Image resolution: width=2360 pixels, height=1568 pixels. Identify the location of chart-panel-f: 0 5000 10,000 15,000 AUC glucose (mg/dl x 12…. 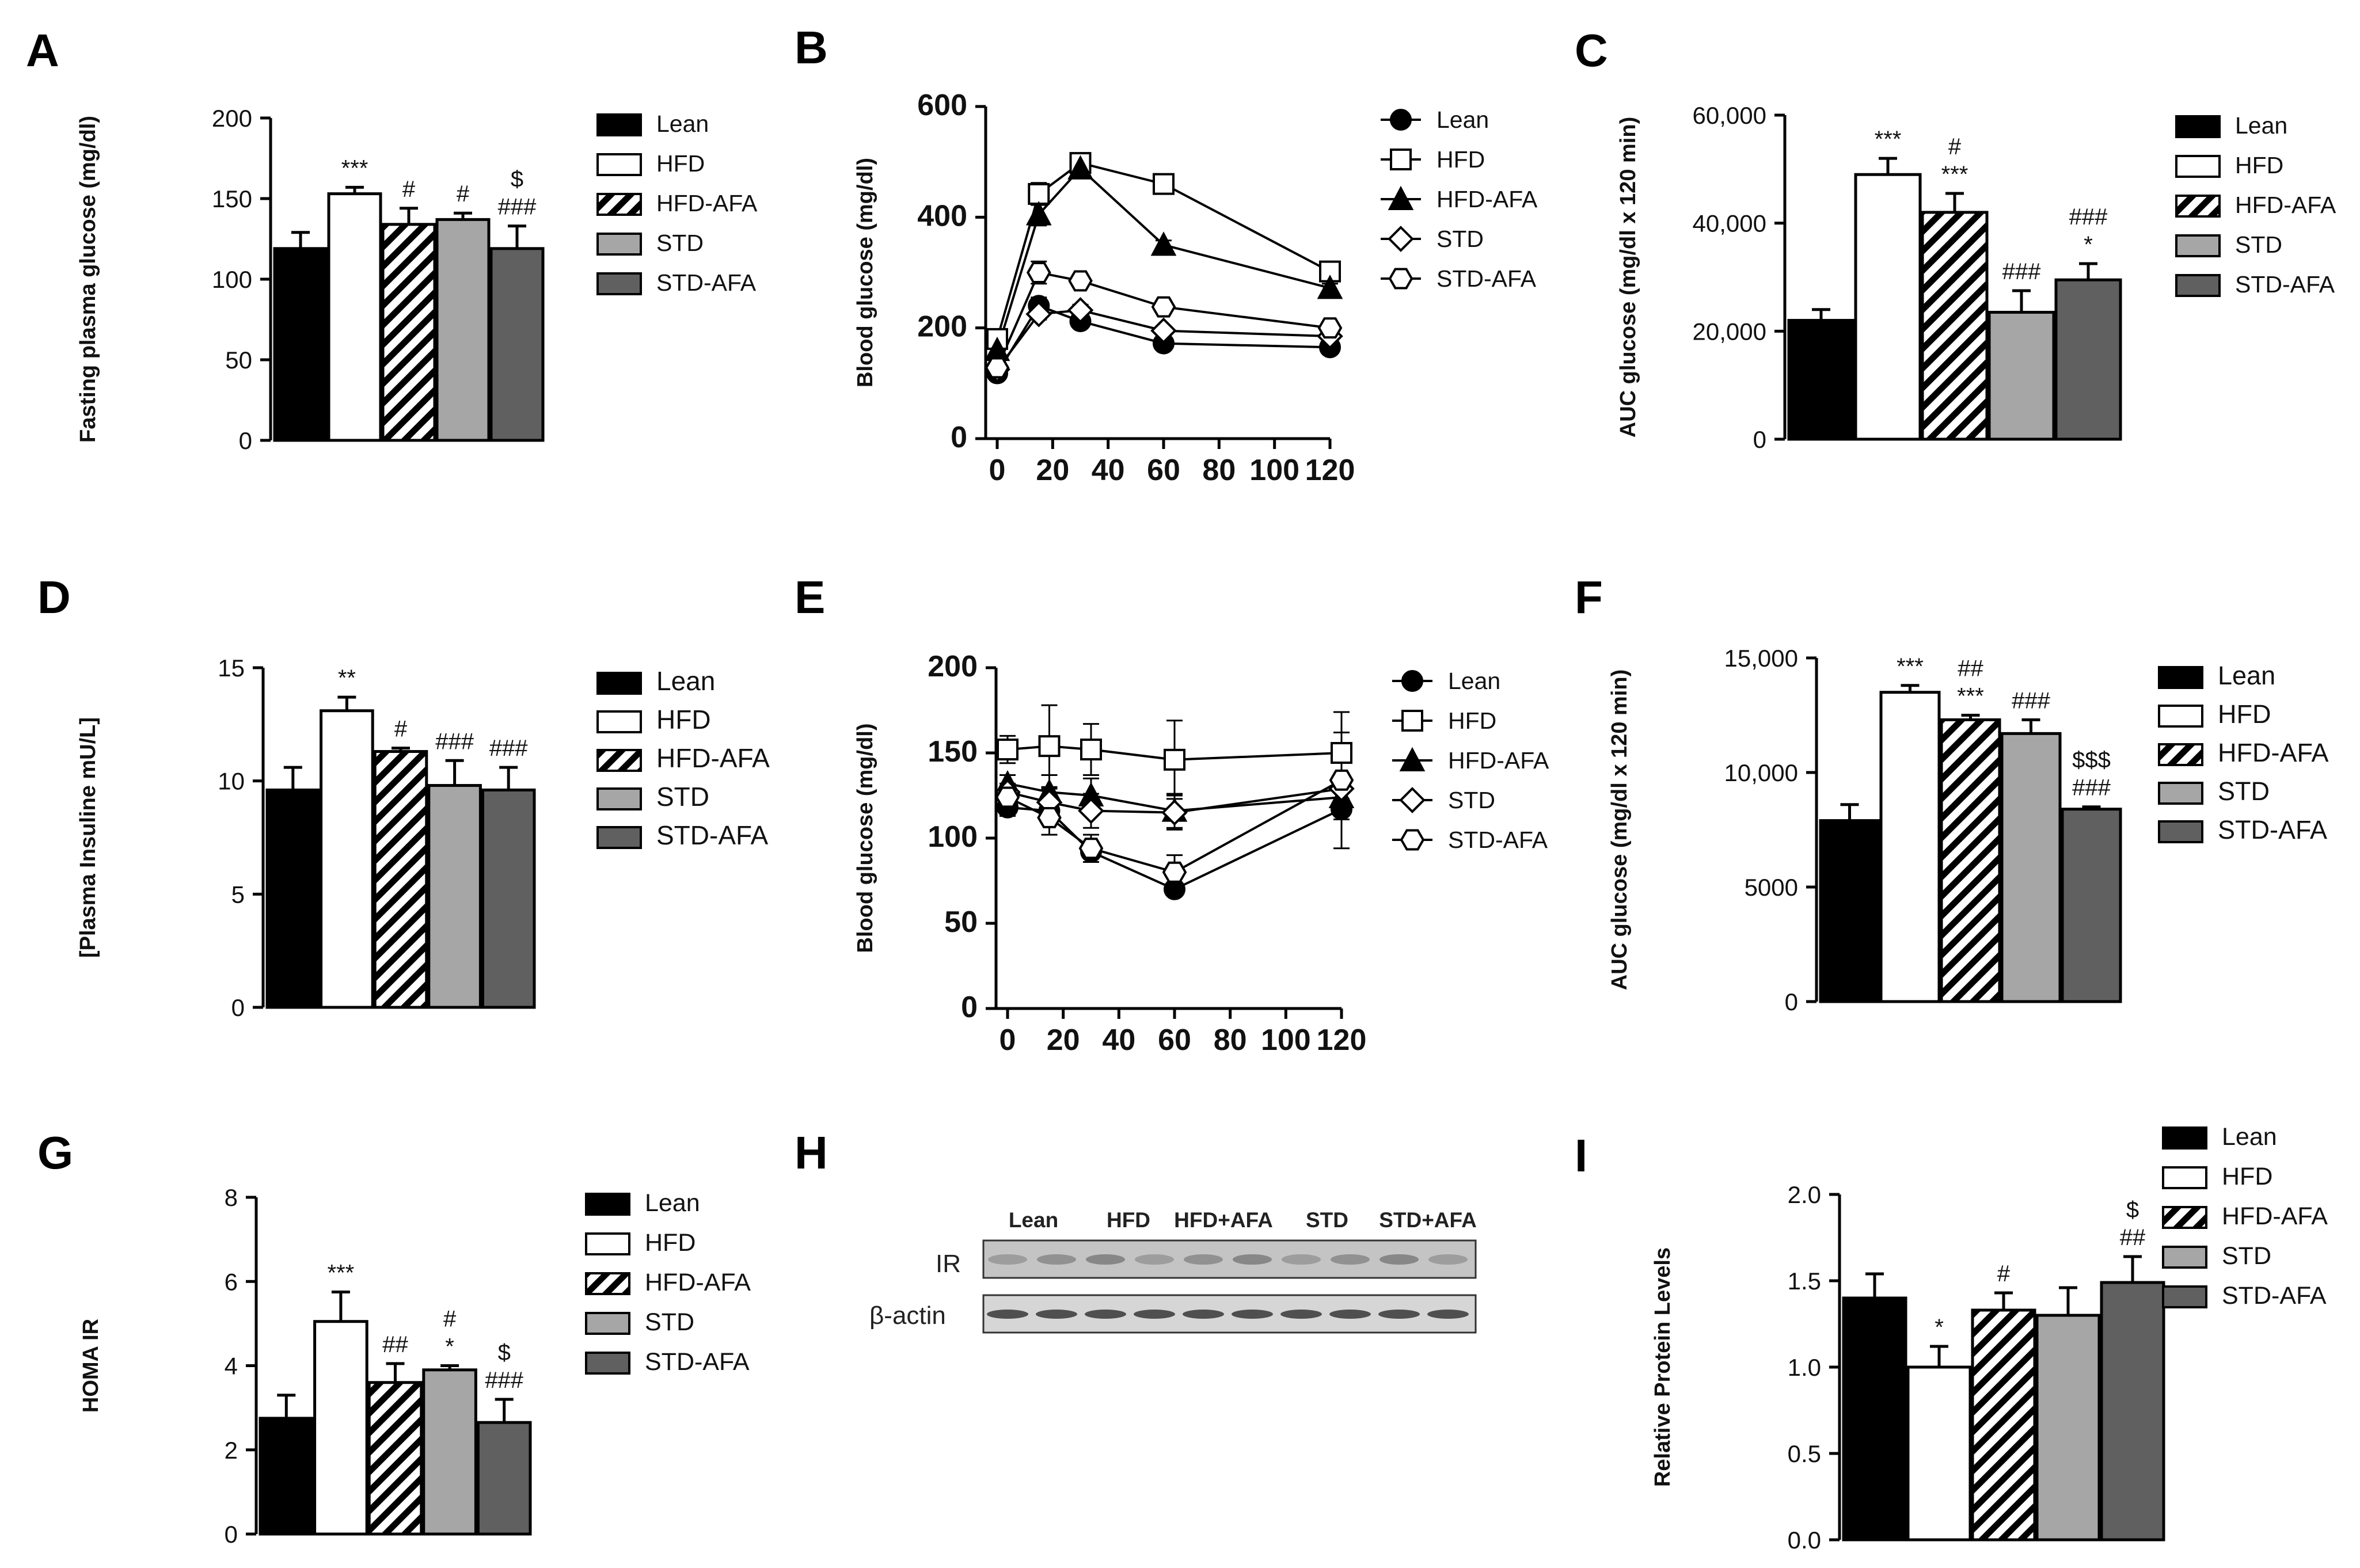
(1968, 830).